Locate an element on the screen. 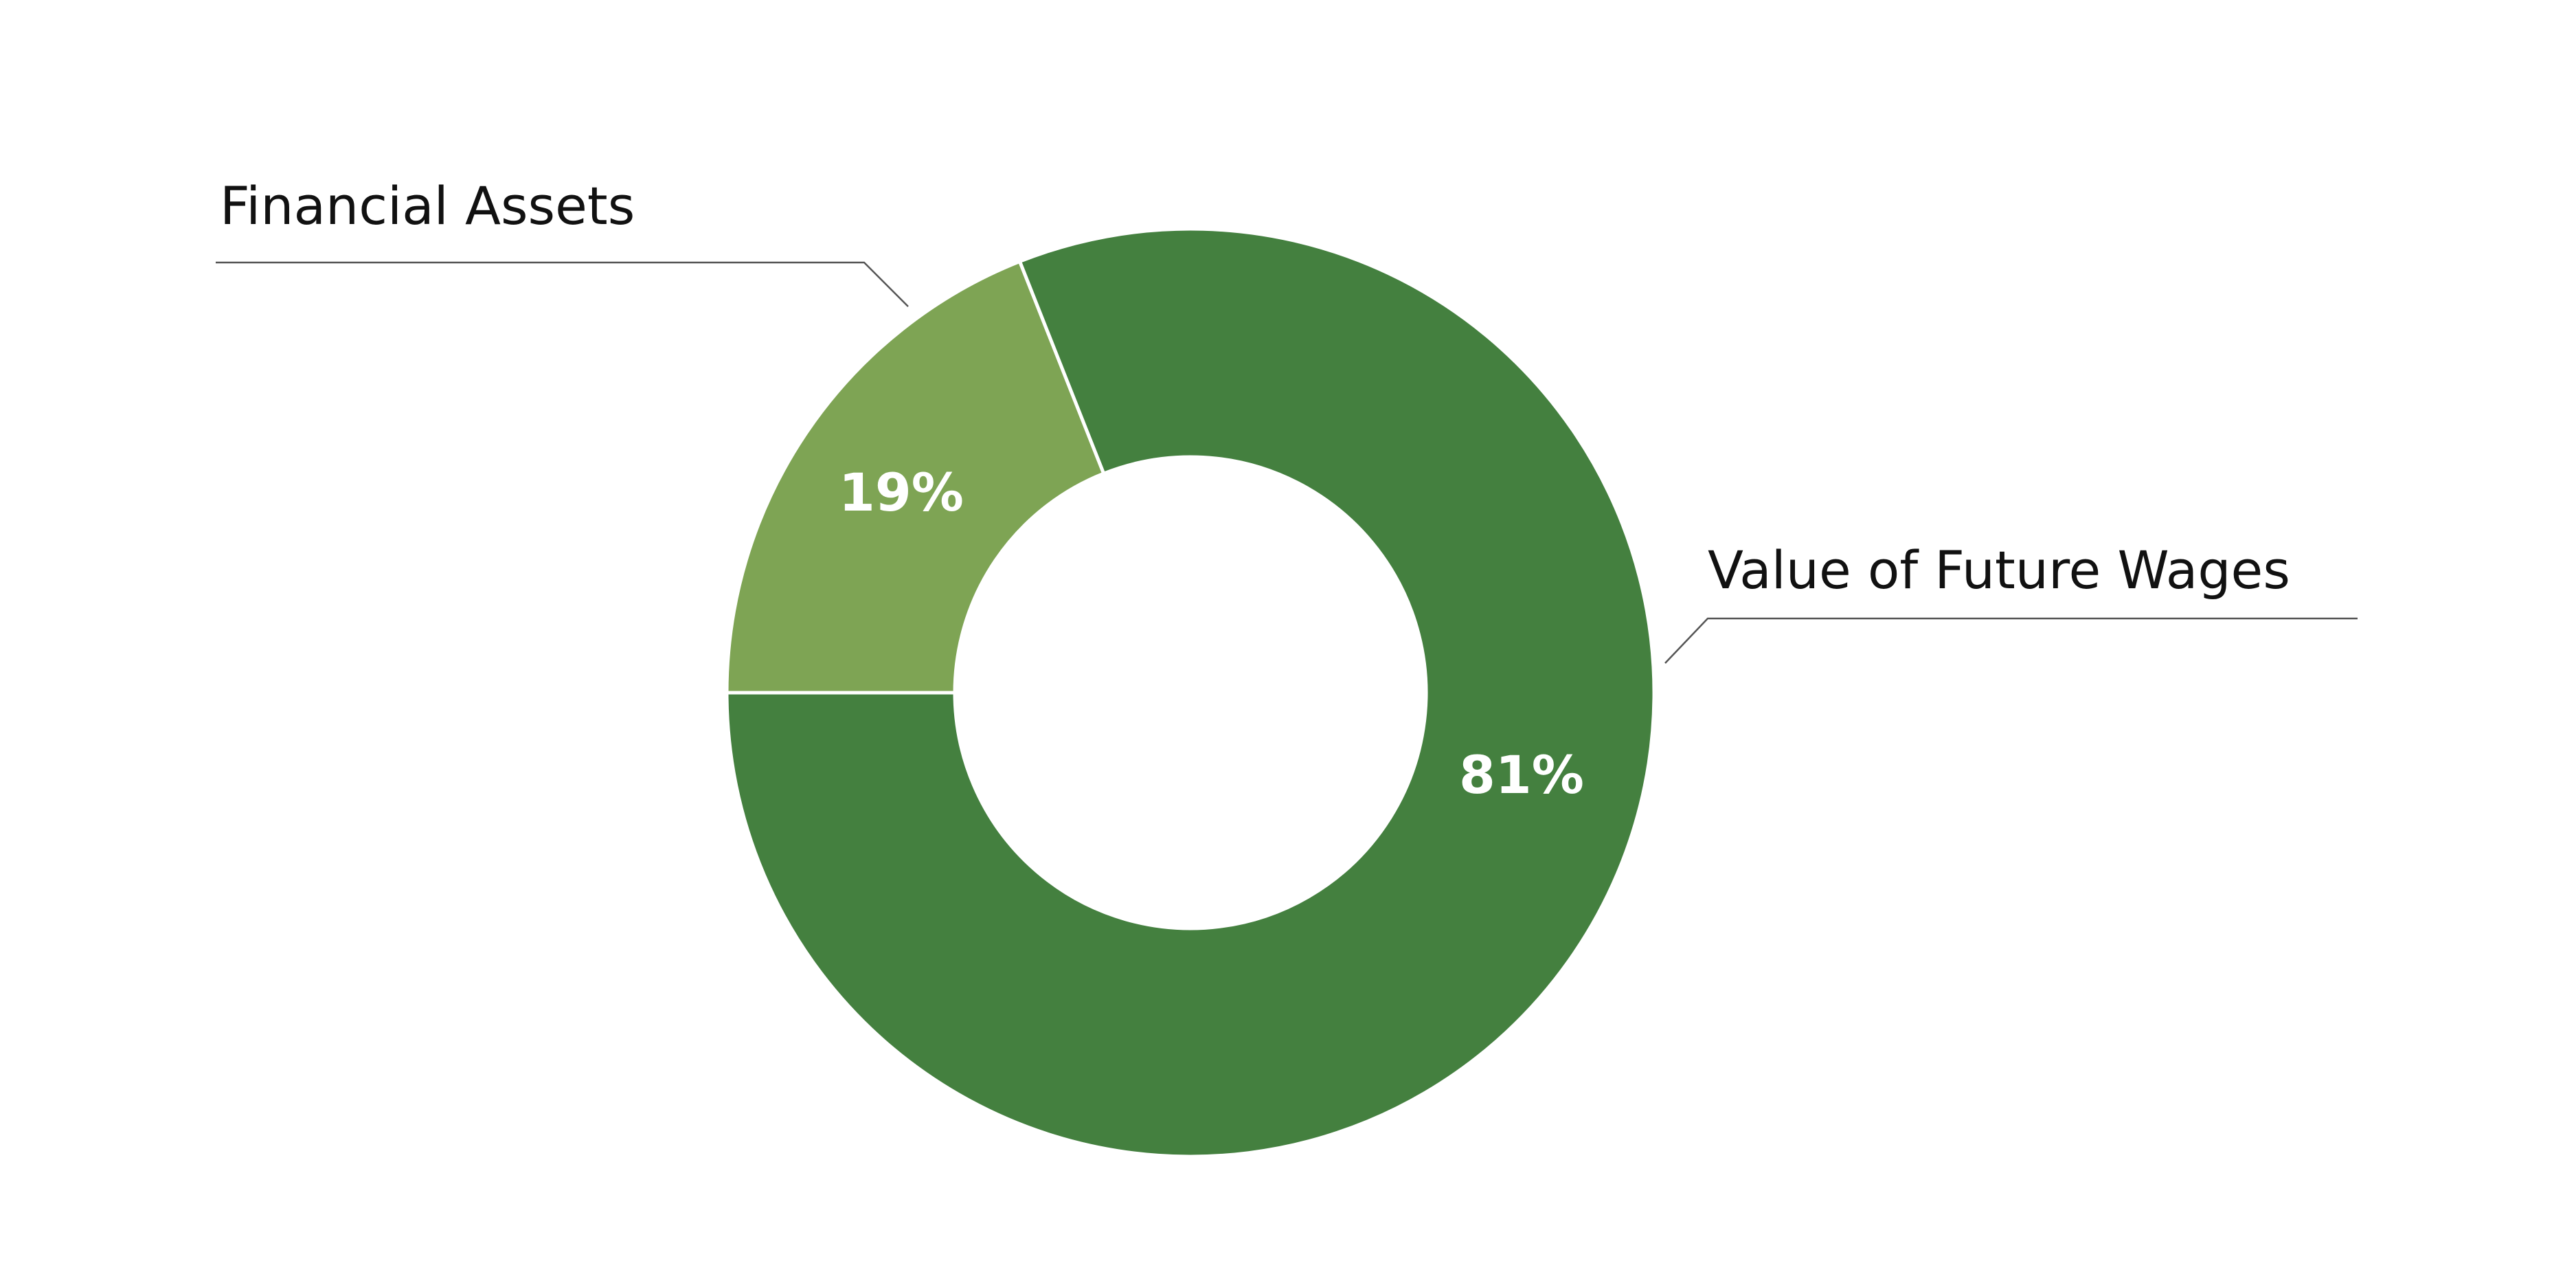 This screenshot has height=1283, width=2576. slice is located at coordinates (915, 477).